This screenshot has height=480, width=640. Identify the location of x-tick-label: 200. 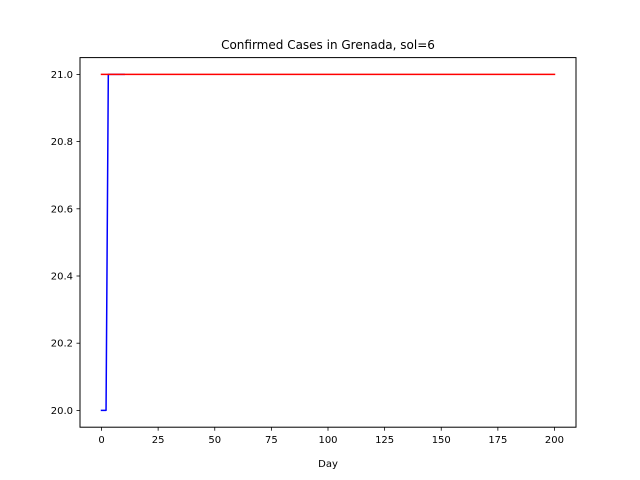
(554, 440).